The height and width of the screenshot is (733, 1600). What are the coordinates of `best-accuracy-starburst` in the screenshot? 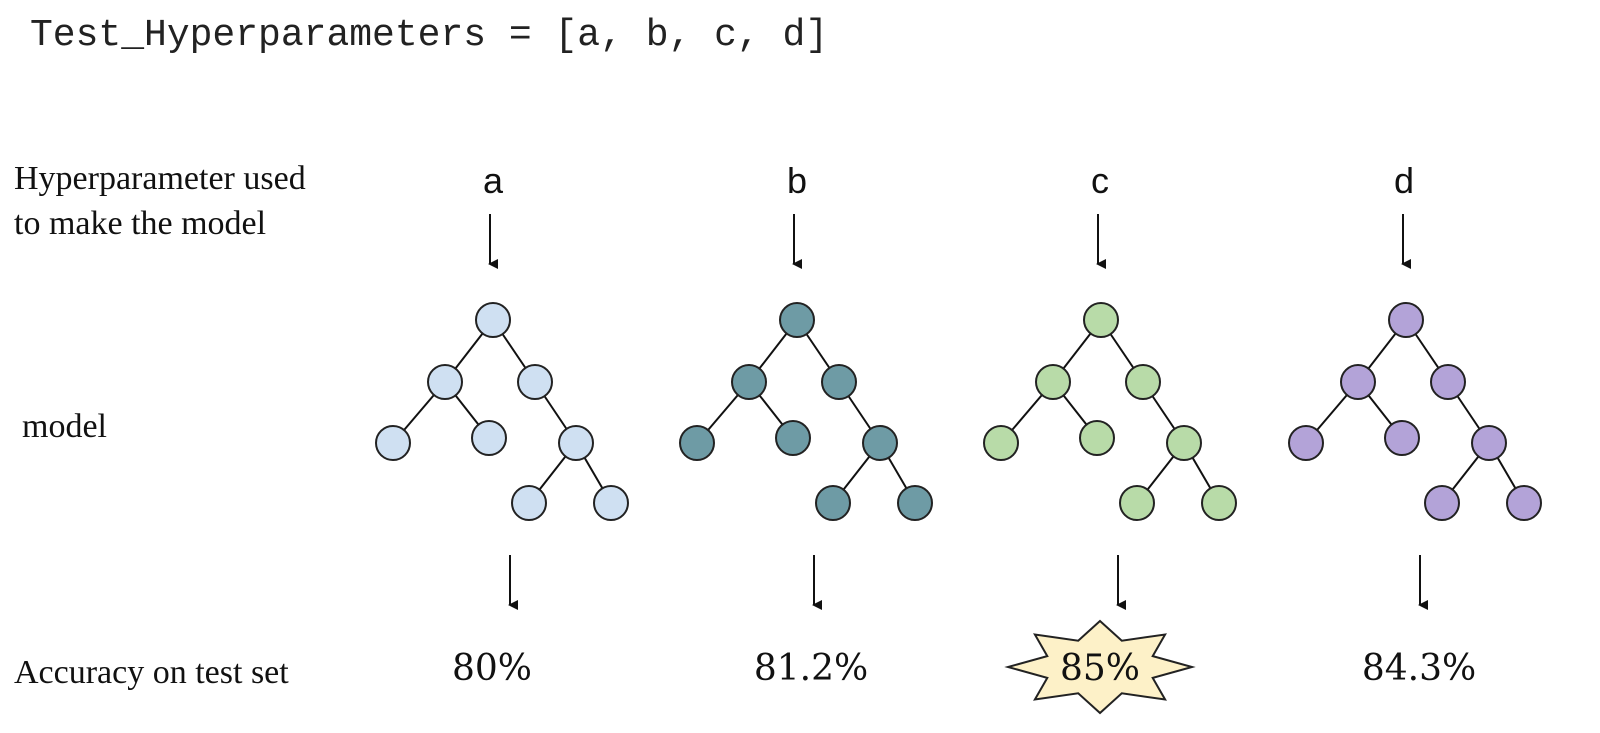 It's located at (1100, 667).